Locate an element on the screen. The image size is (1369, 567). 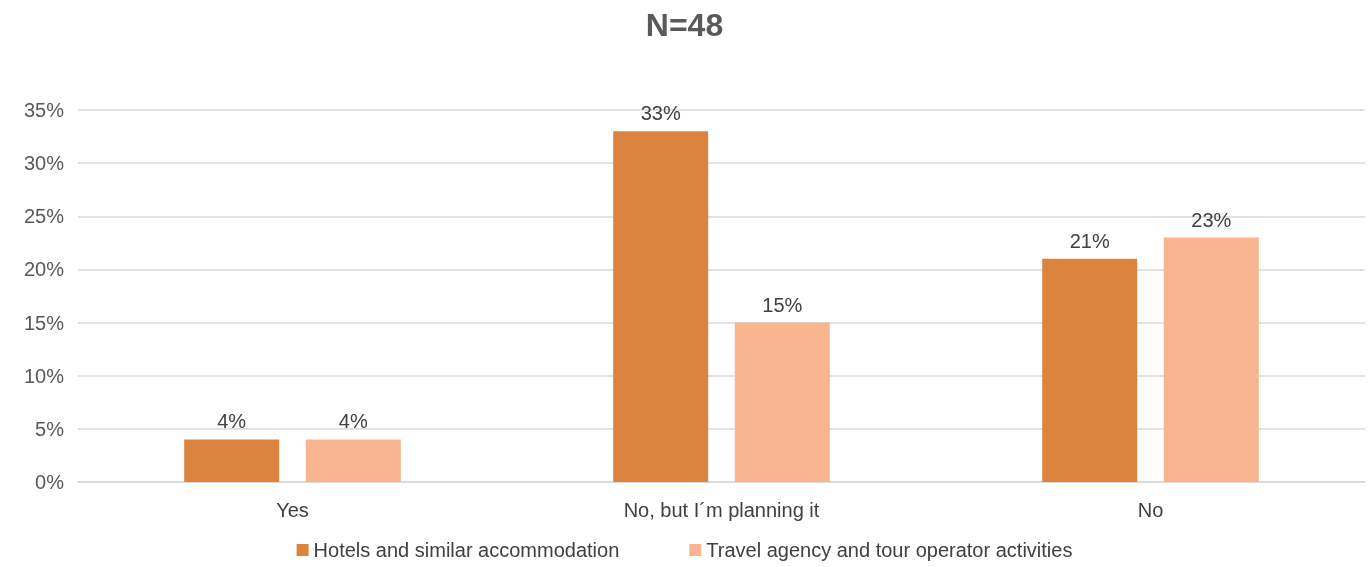
data-label: 21% is located at coordinates (1089, 240).